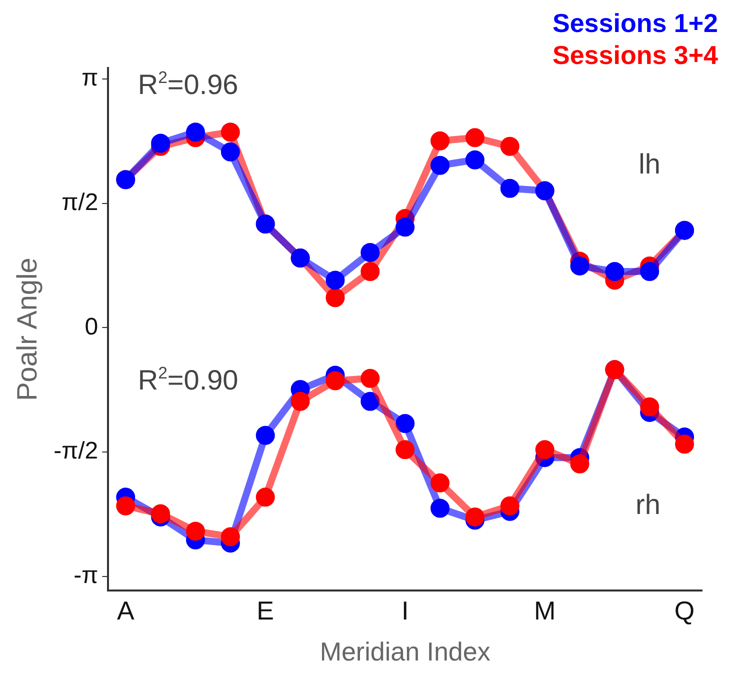  What do you see at coordinates (125, 610) in the screenshot?
I see `x-tick-label: A` at bounding box center [125, 610].